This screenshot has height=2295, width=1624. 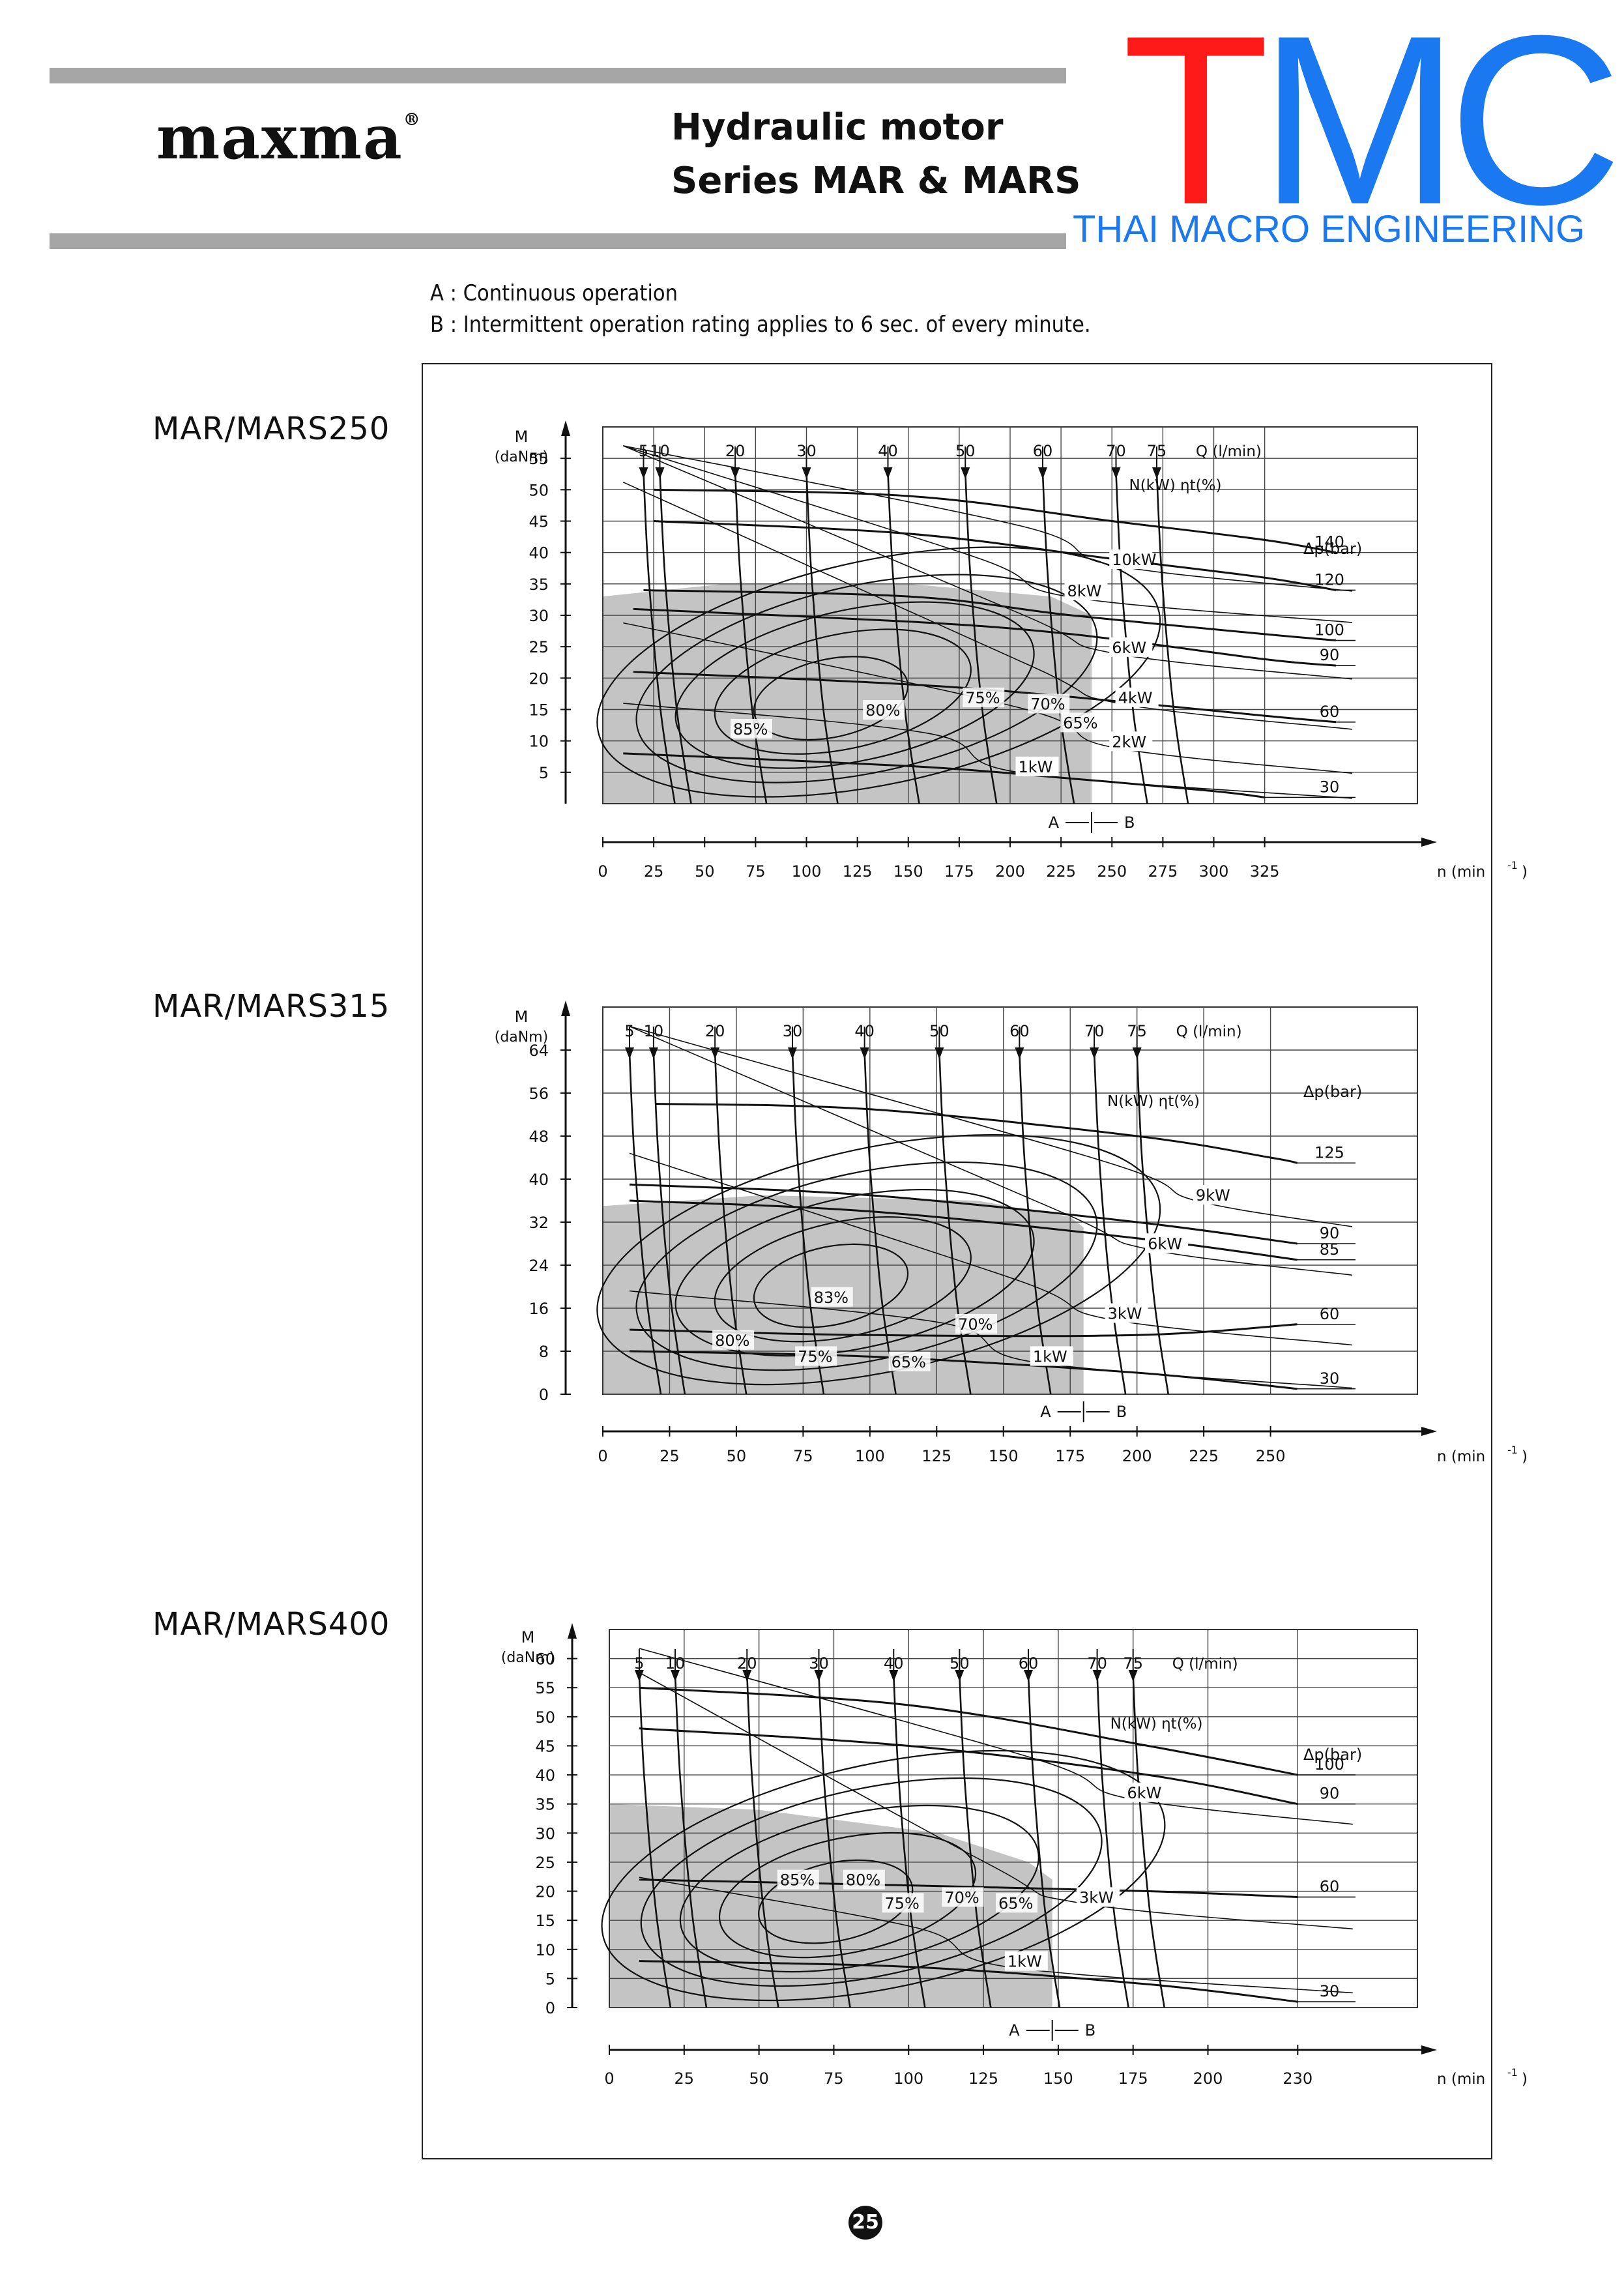 What do you see at coordinates (737, 1456) in the screenshot?
I see `x-tick-label: 50` at bounding box center [737, 1456].